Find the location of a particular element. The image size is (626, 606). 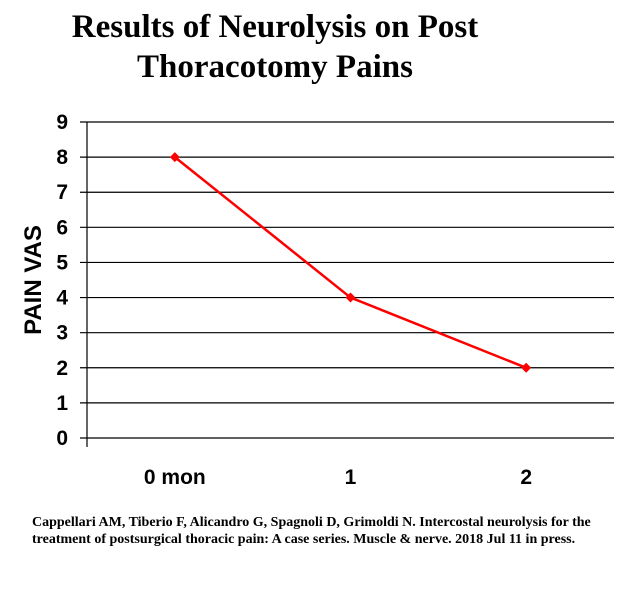

x-tick-label: 1 is located at coordinates (351, 477).